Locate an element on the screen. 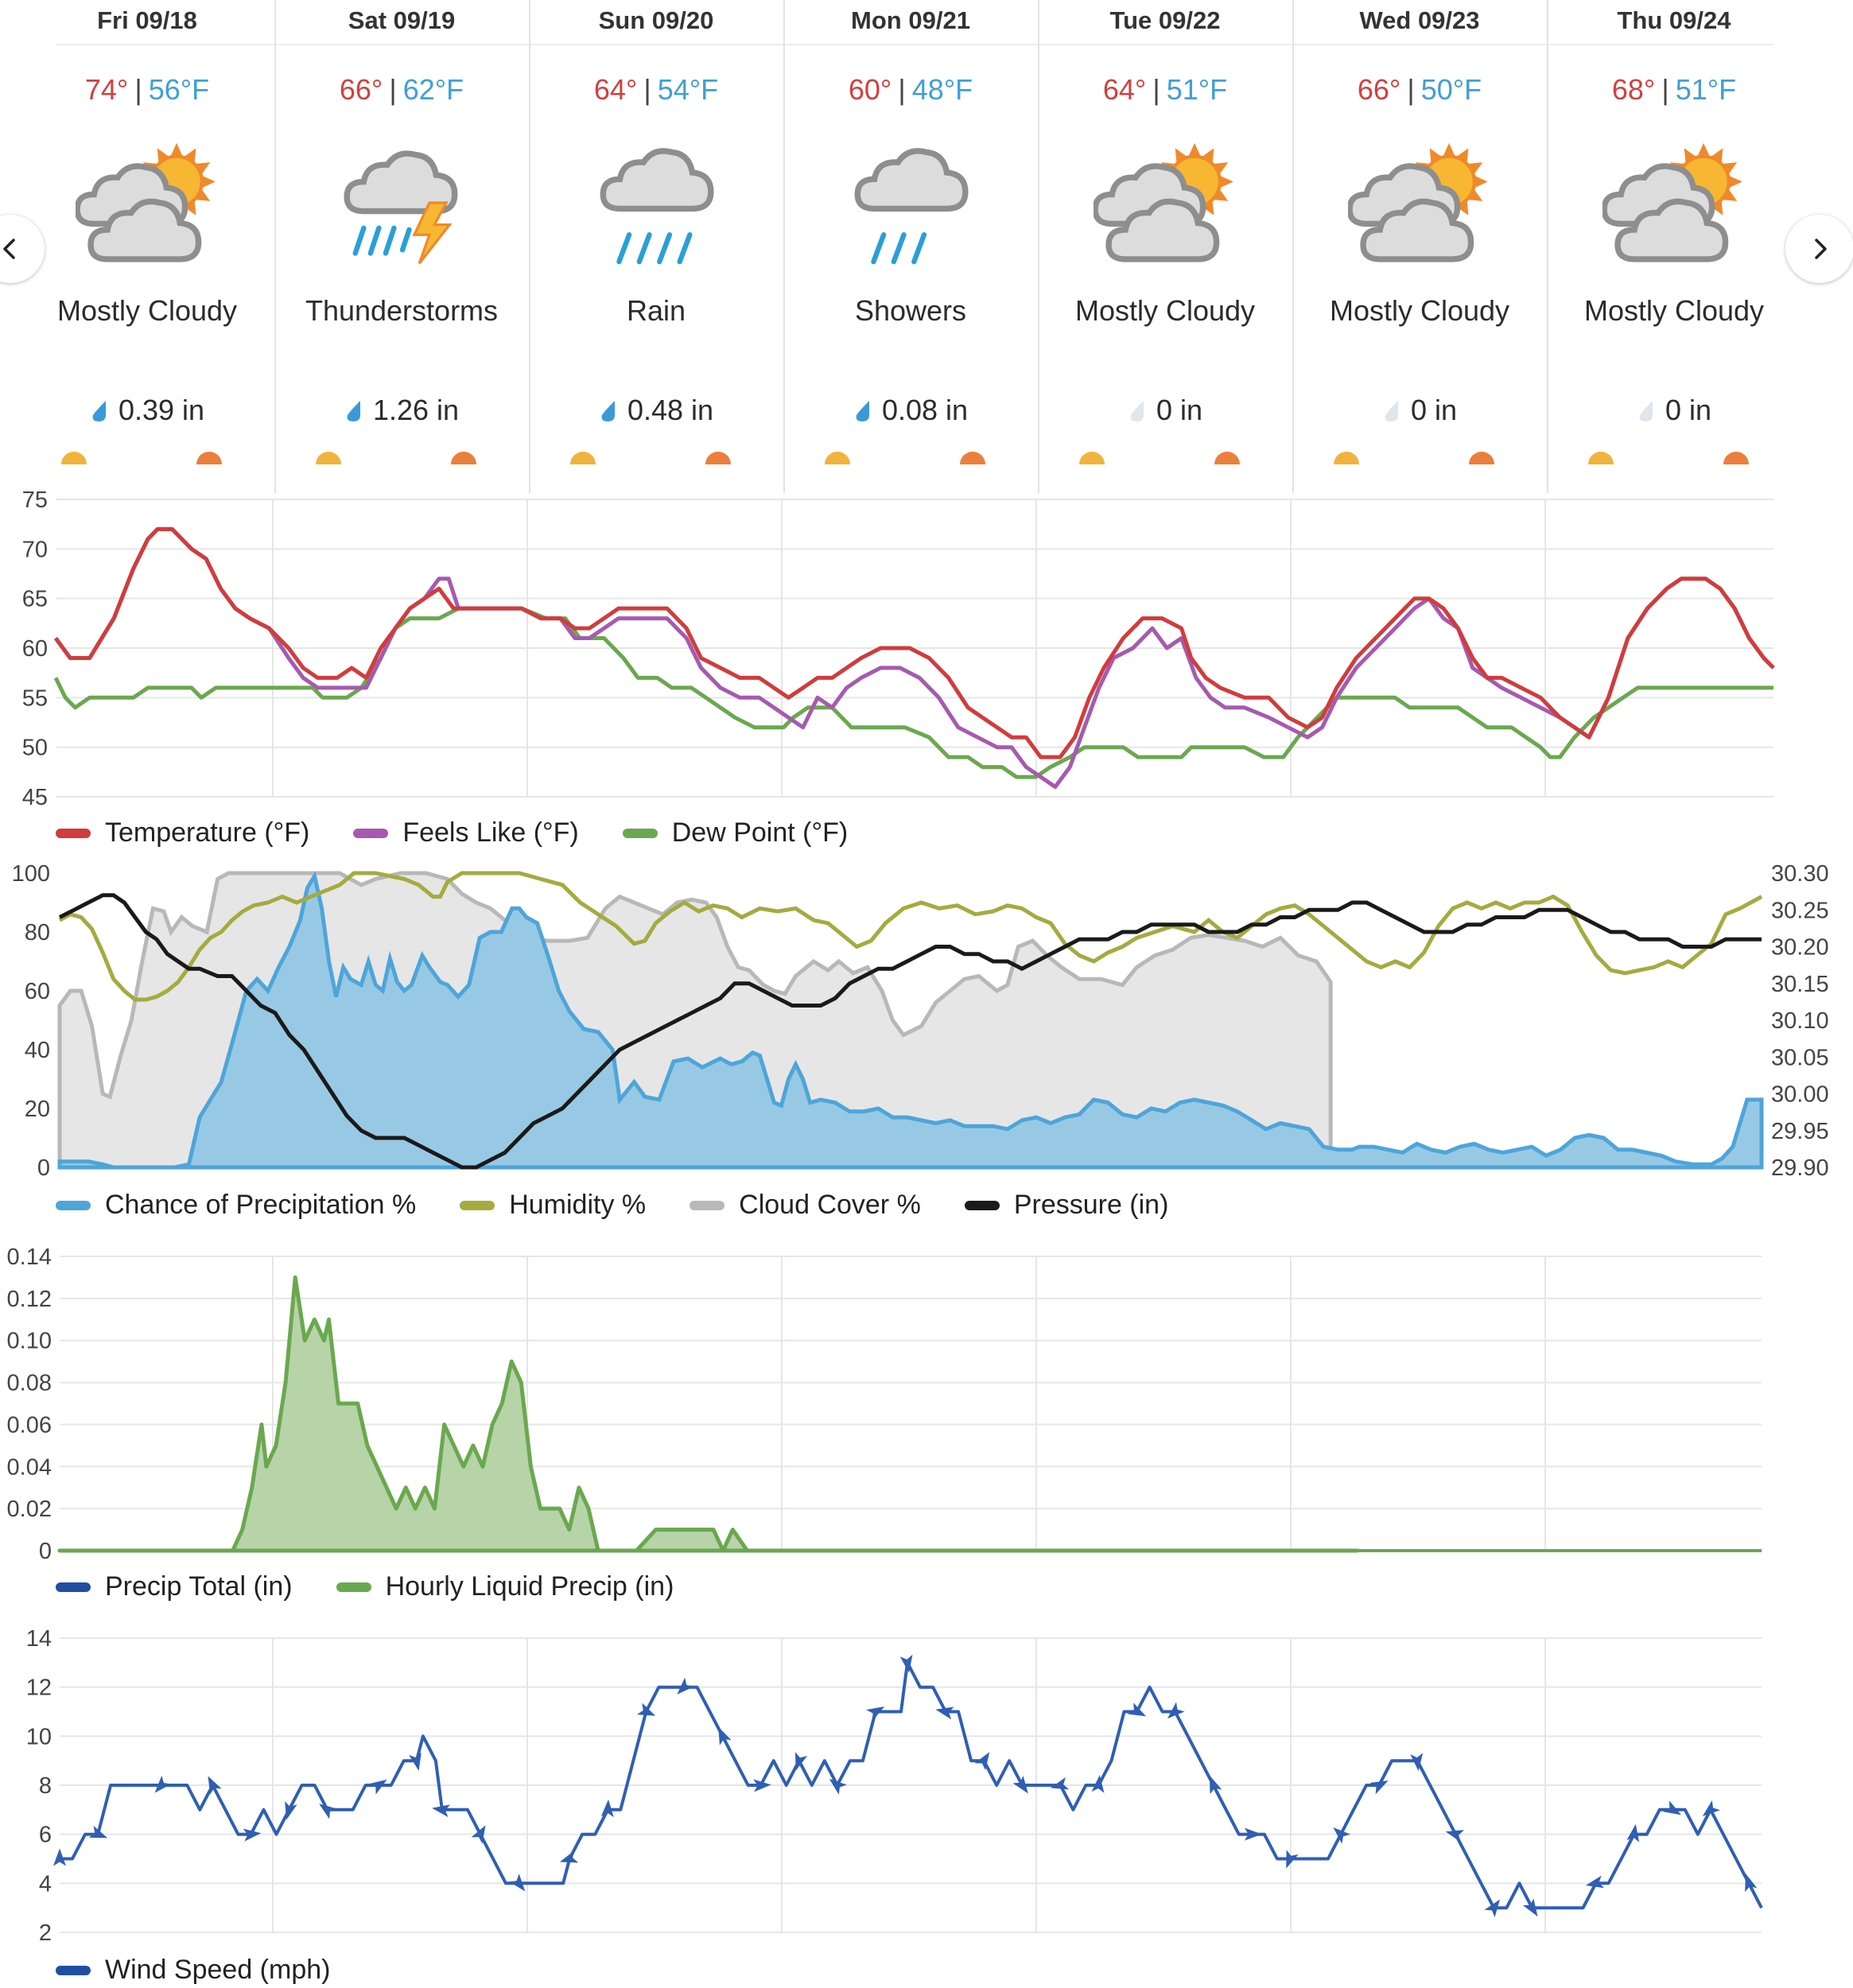  day-column: Fri 09/18 74° | 56°F Mostly Cloudy 0.39 in is located at coordinates (147, 246).